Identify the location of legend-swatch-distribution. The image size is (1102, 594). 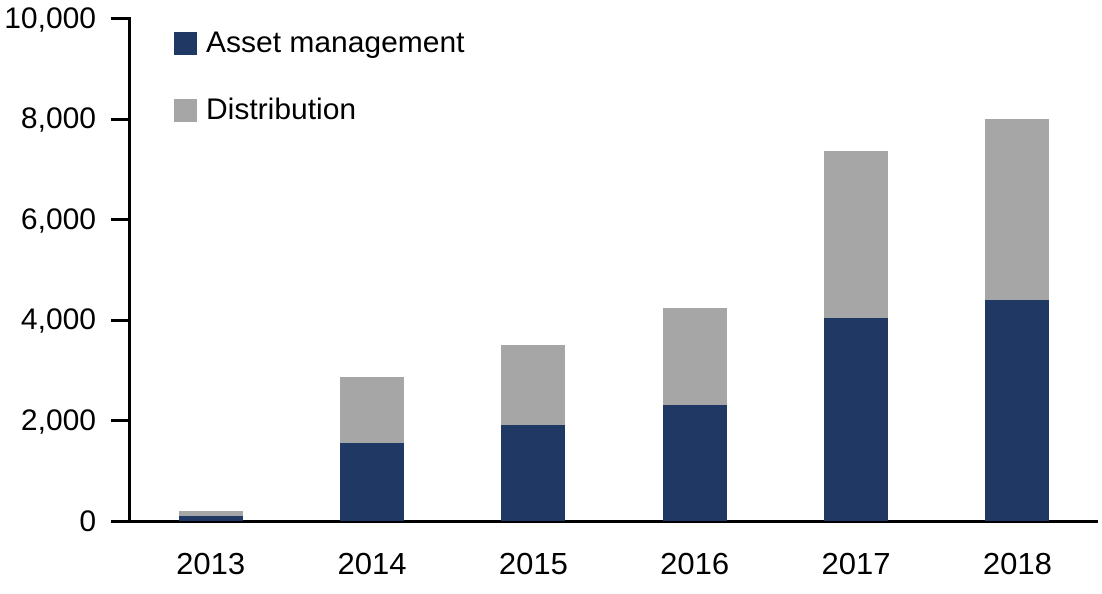
(185, 110).